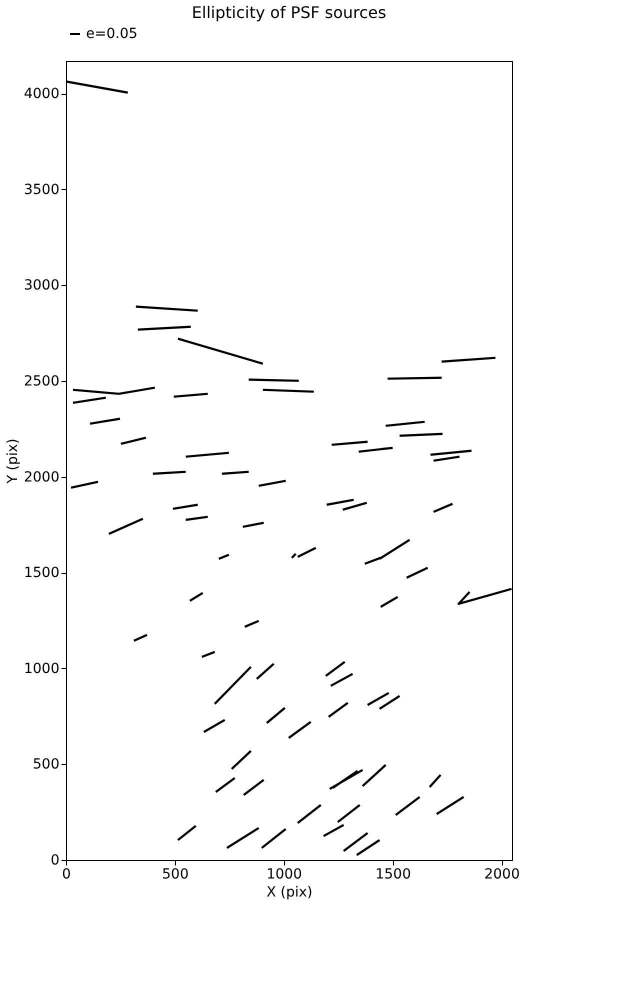 The height and width of the screenshot is (1000, 637). What do you see at coordinates (289, 892) in the screenshot?
I see `x-axis-title: X (pix)` at bounding box center [289, 892].